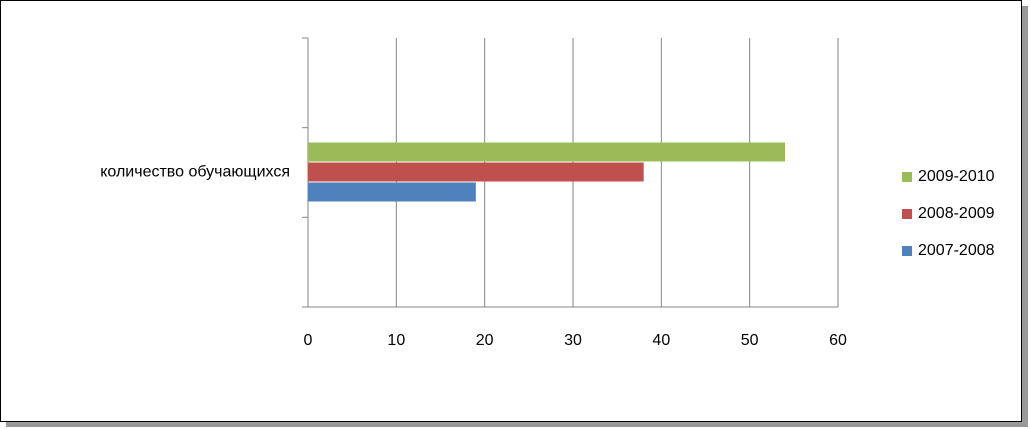  I want to click on x-tick-label: 10, so click(396, 340).